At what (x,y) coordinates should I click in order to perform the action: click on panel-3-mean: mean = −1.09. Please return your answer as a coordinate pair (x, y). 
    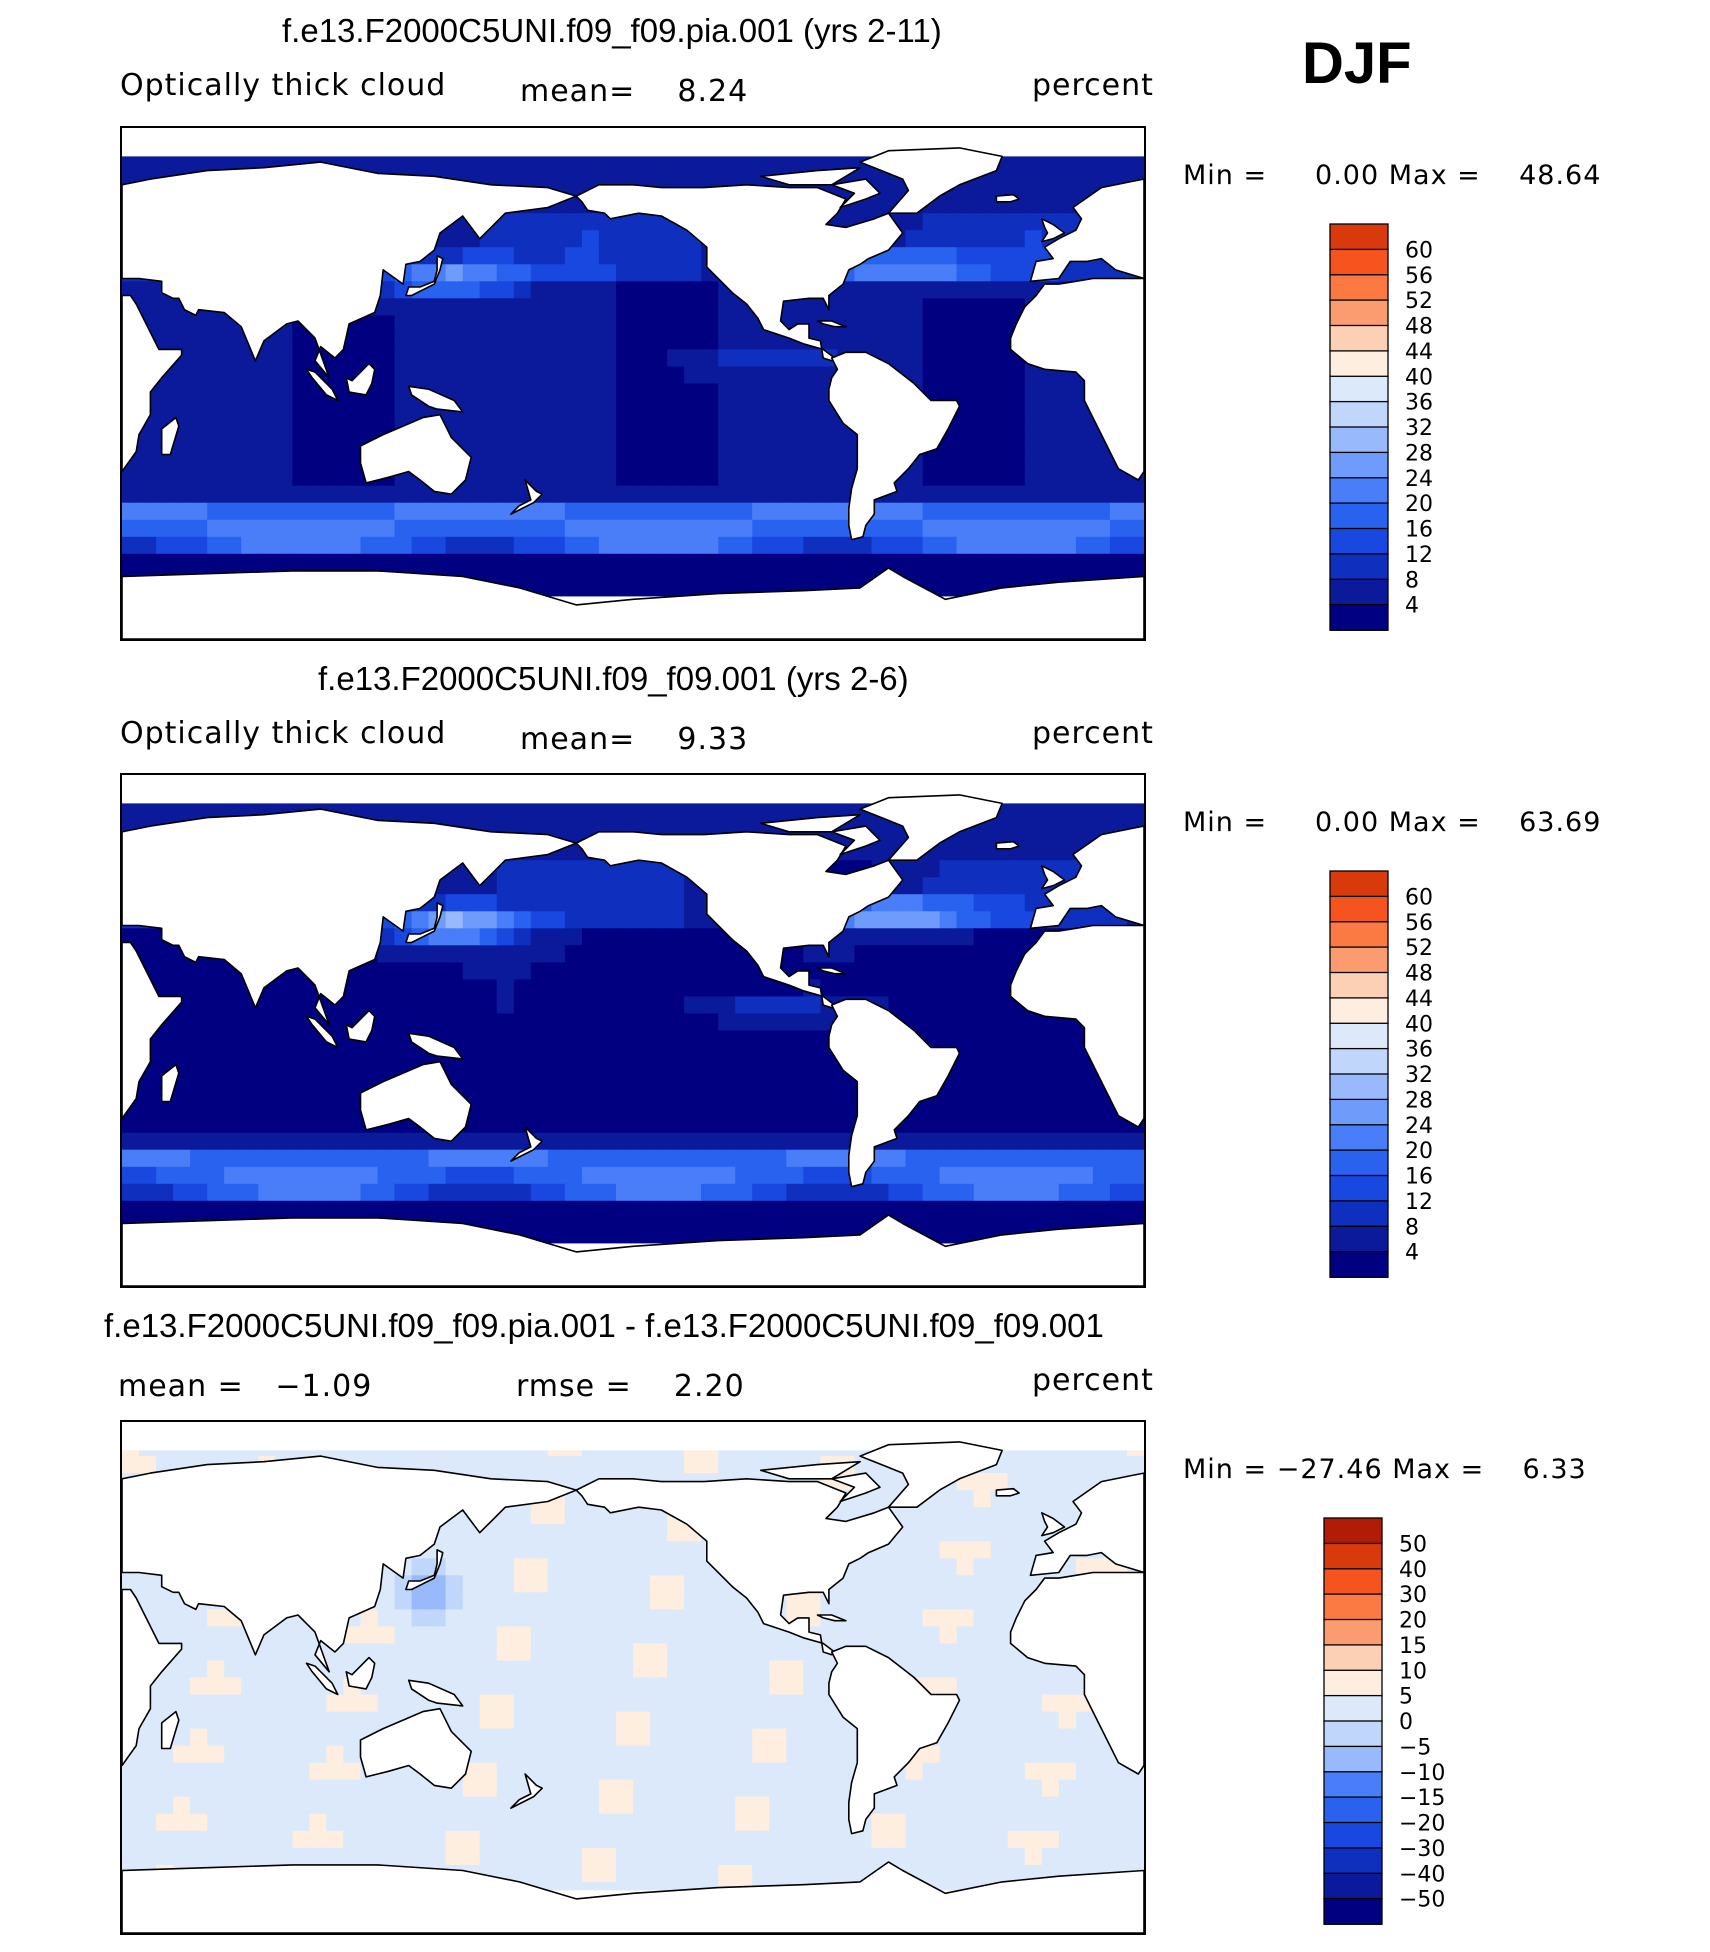
    Looking at the image, I should click on (245, 1386).